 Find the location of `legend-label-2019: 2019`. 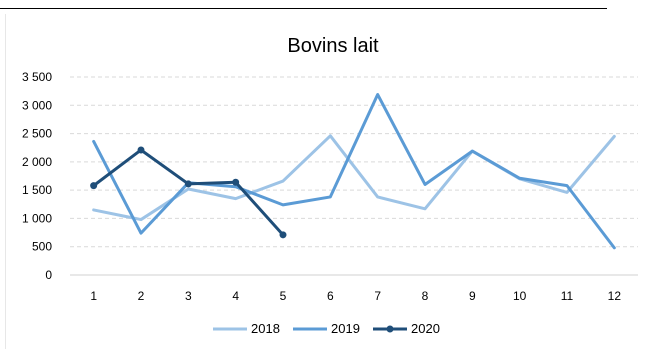

legend-label-2019: 2019 is located at coordinates (345, 328).